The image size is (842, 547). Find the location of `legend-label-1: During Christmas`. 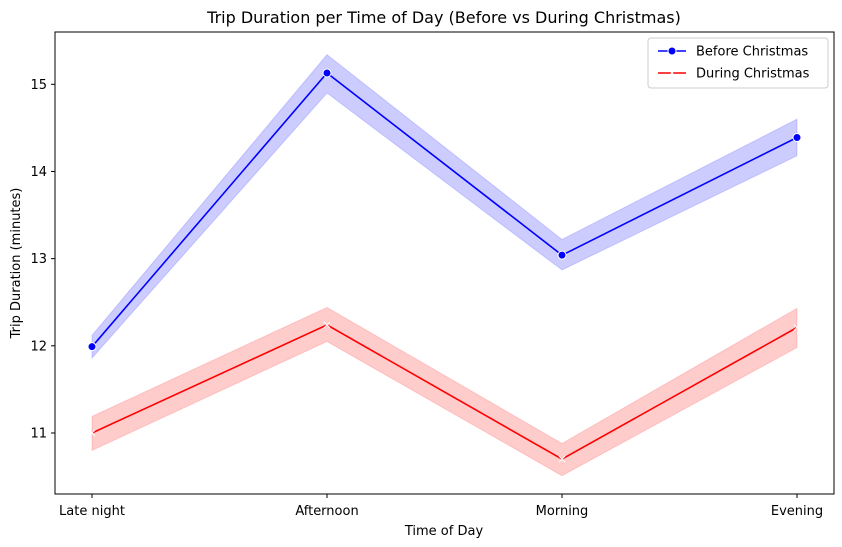

legend-label-1: During Christmas is located at coordinates (753, 74).